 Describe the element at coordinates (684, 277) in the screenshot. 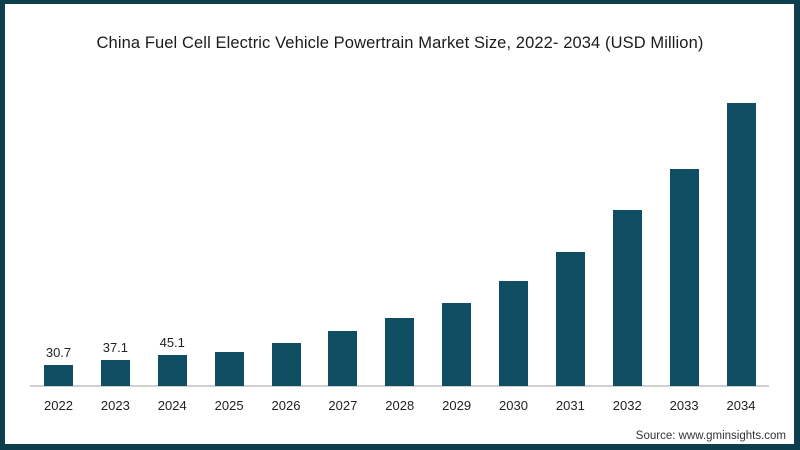

I see `bar-2033` at that location.